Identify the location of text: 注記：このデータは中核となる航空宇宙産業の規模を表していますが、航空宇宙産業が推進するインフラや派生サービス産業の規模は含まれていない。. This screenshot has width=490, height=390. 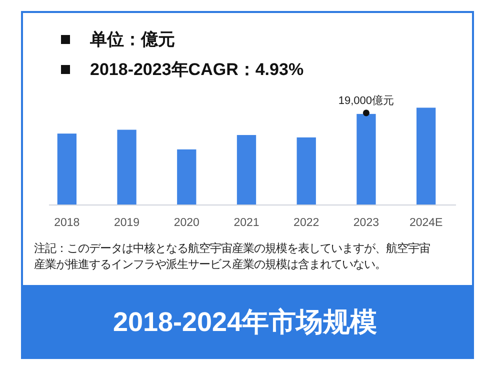
(232, 256).